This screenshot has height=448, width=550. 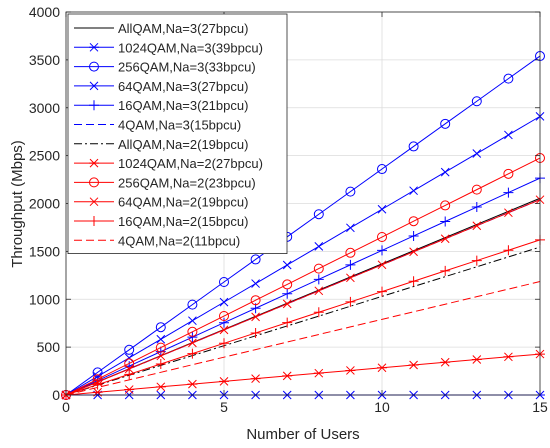 I want to click on legend-label: 256QAM,Na=2(23bpcu), so click(x=187, y=182).